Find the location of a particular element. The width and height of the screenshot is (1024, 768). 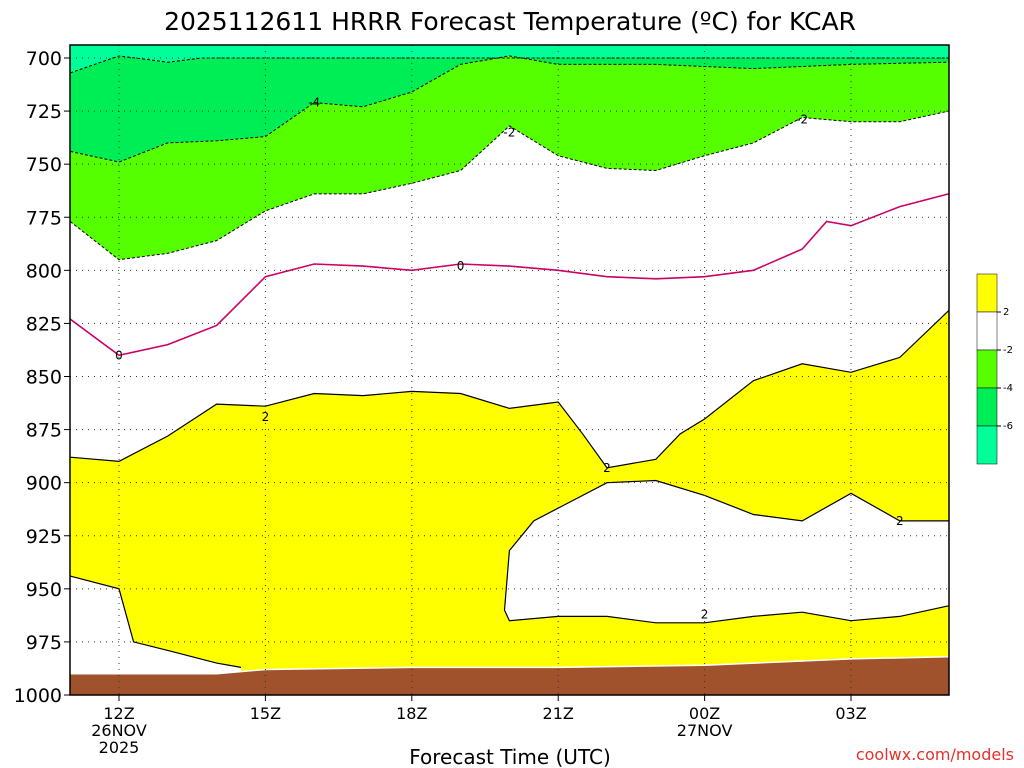

colorbar-label: -2 is located at coordinates (1008, 350).